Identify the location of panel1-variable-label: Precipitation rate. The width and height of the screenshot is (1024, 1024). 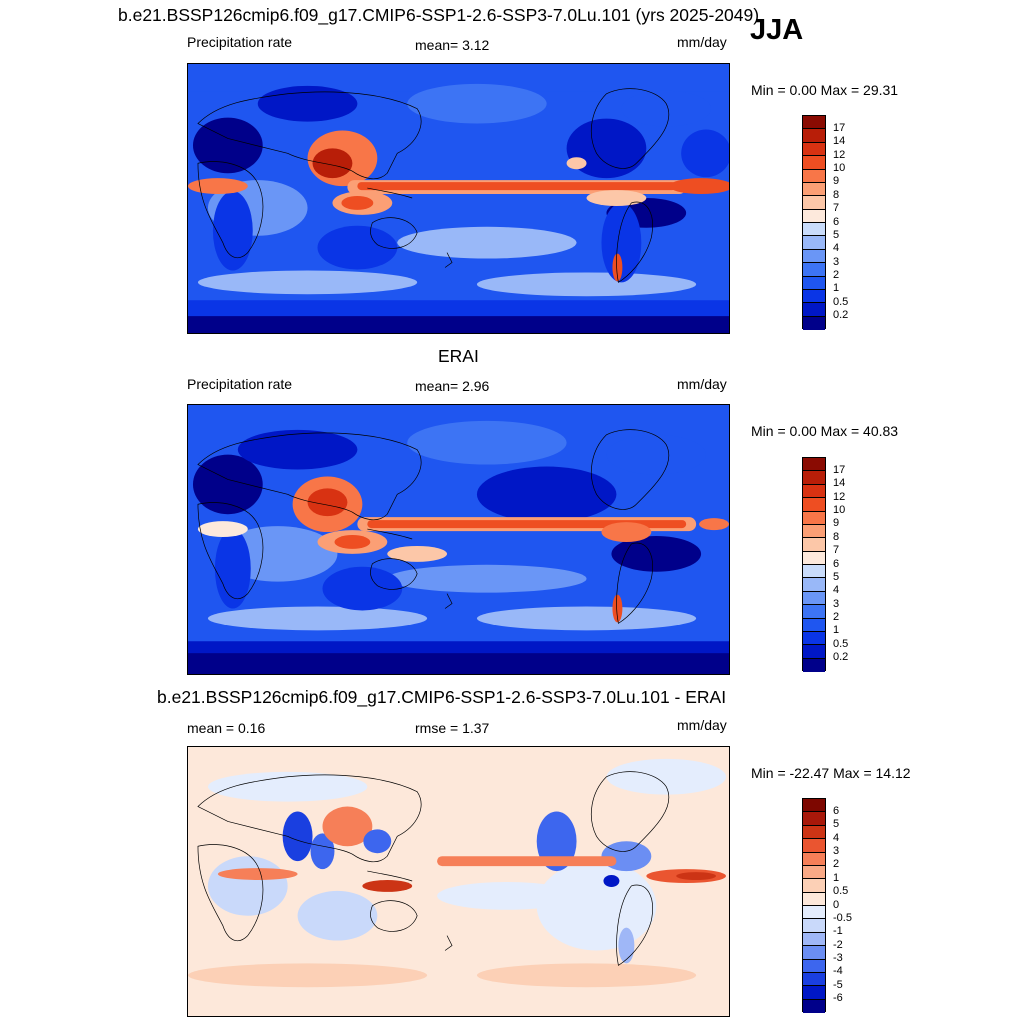
(240, 42).